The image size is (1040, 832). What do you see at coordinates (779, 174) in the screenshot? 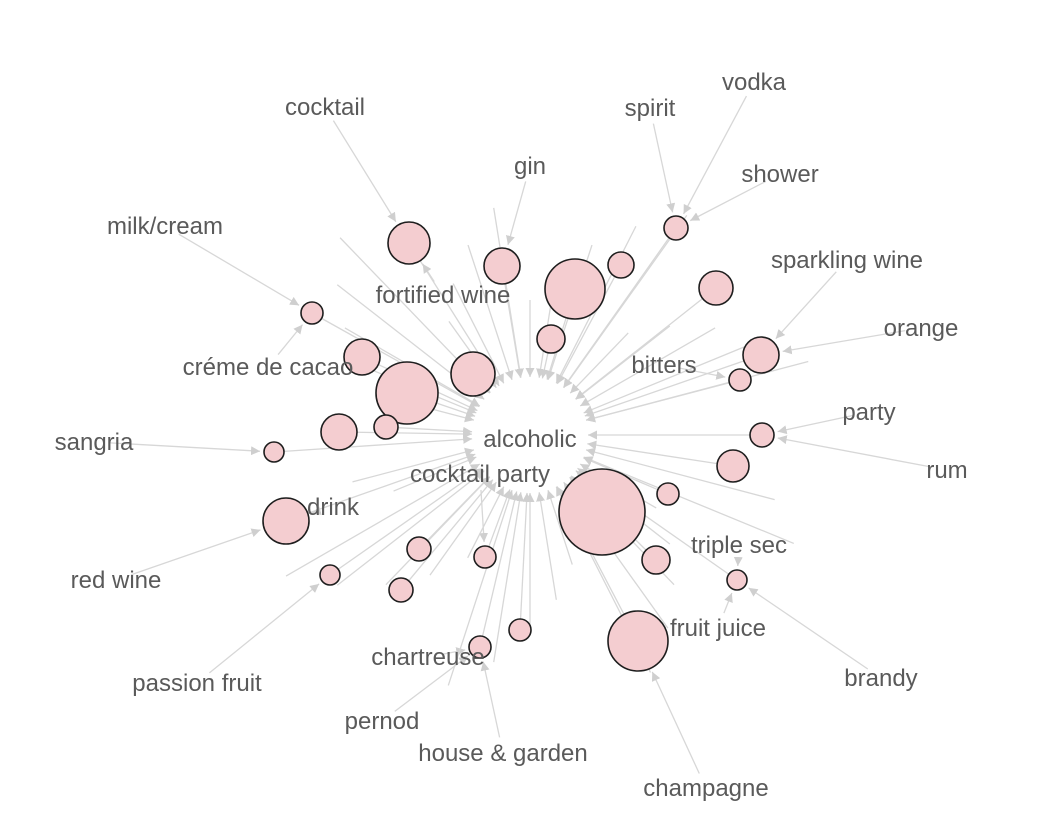
I see `node-label-shower: shower` at bounding box center [779, 174].